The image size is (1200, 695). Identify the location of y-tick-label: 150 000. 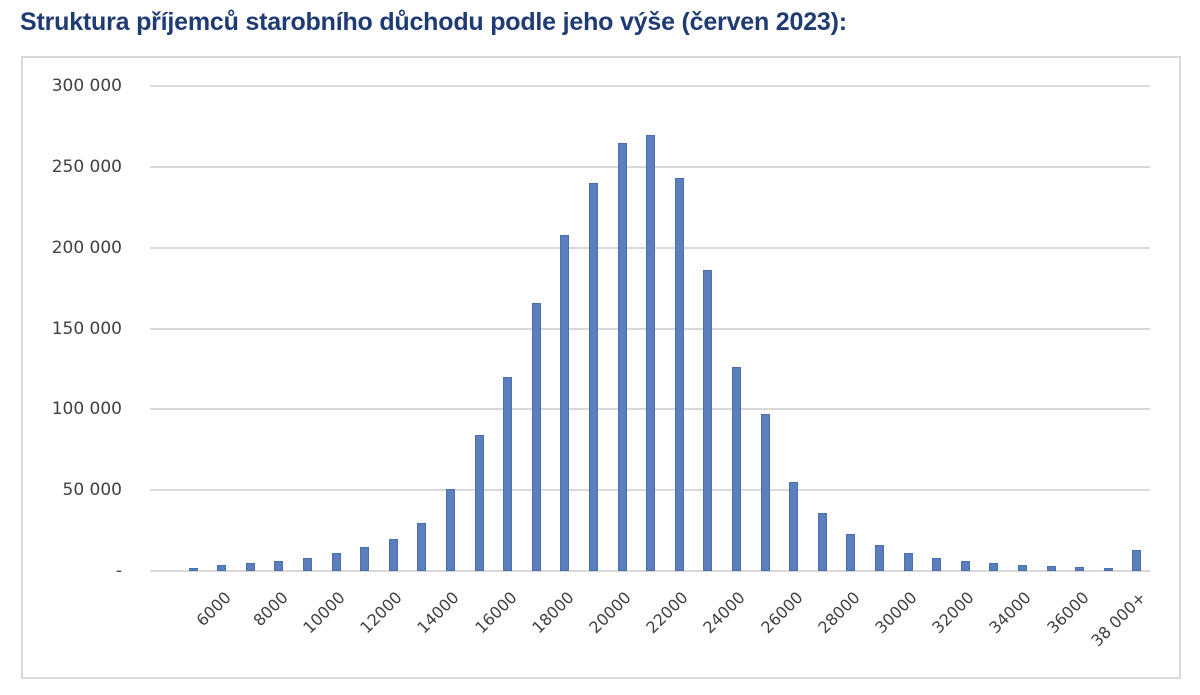
(86, 328).